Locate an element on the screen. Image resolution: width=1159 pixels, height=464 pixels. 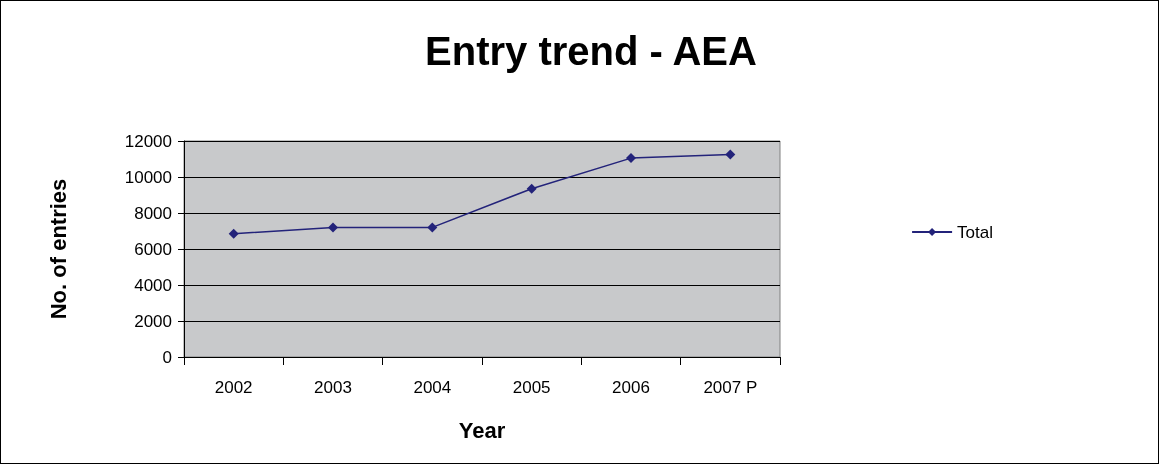
y-tick-label: 8000 is located at coordinates (153, 213).